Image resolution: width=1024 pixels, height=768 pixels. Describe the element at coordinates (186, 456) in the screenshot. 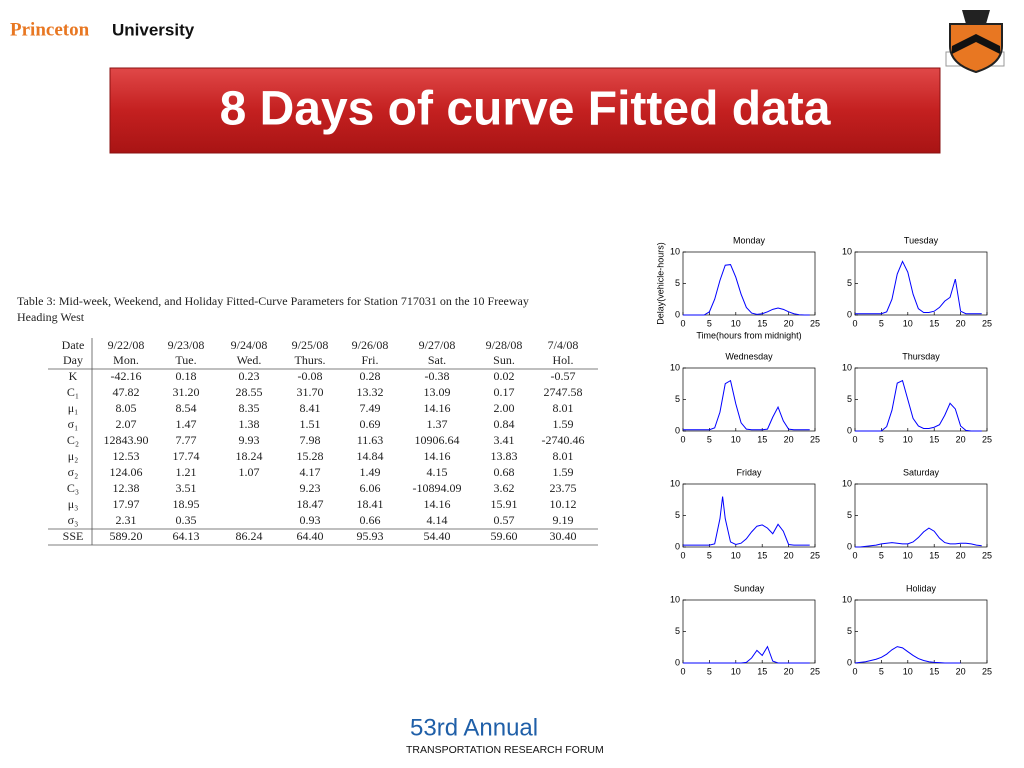

I see `table-cell: 17.74` at that location.